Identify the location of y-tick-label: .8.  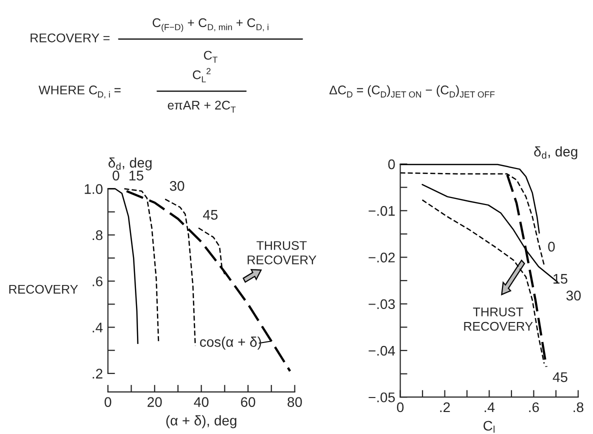
(97, 235).